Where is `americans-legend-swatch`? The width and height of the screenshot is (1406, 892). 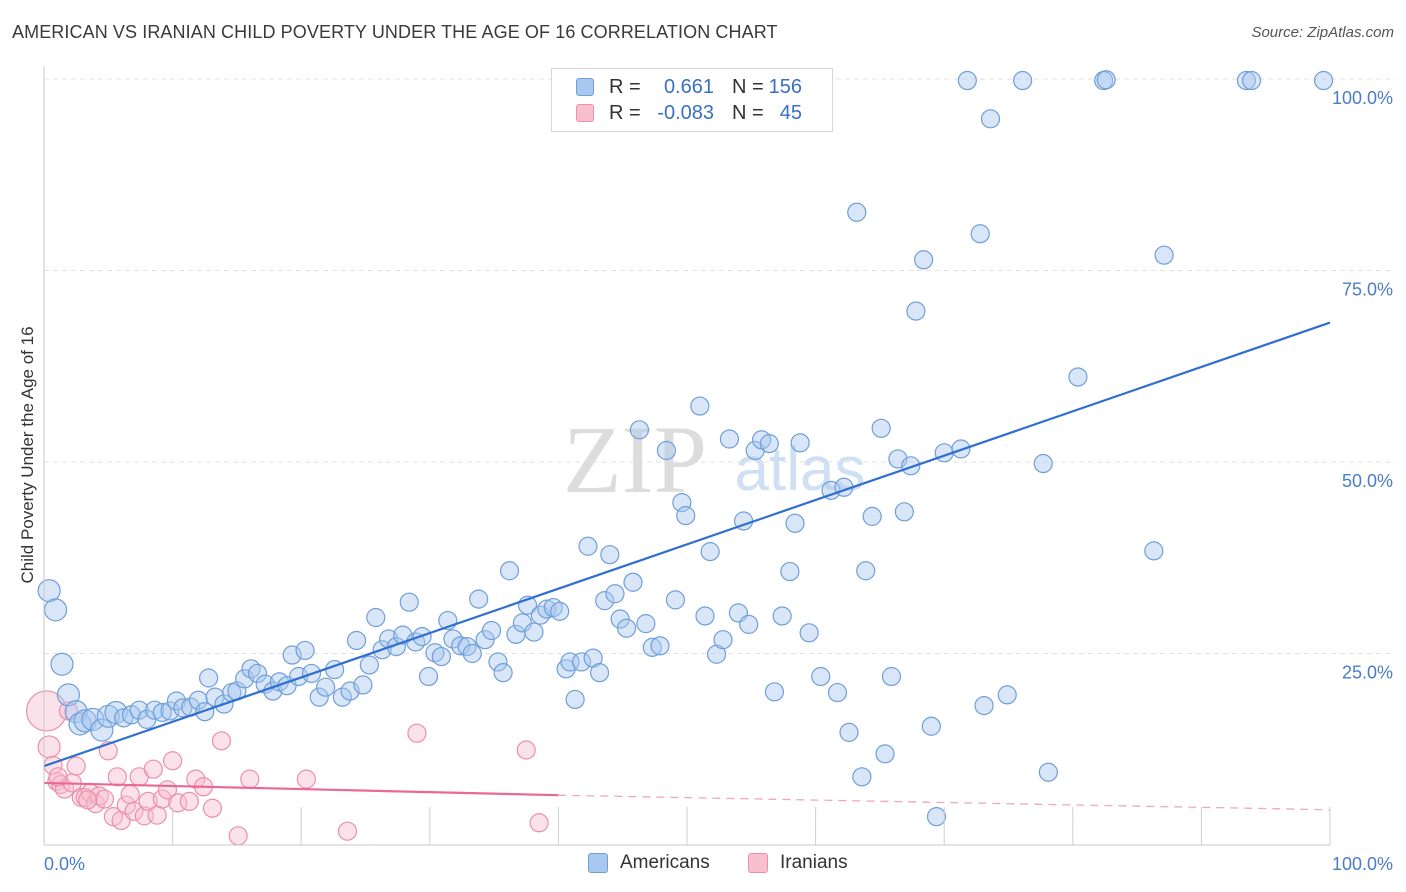 americans-legend-swatch is located at coordinates (598, 863).